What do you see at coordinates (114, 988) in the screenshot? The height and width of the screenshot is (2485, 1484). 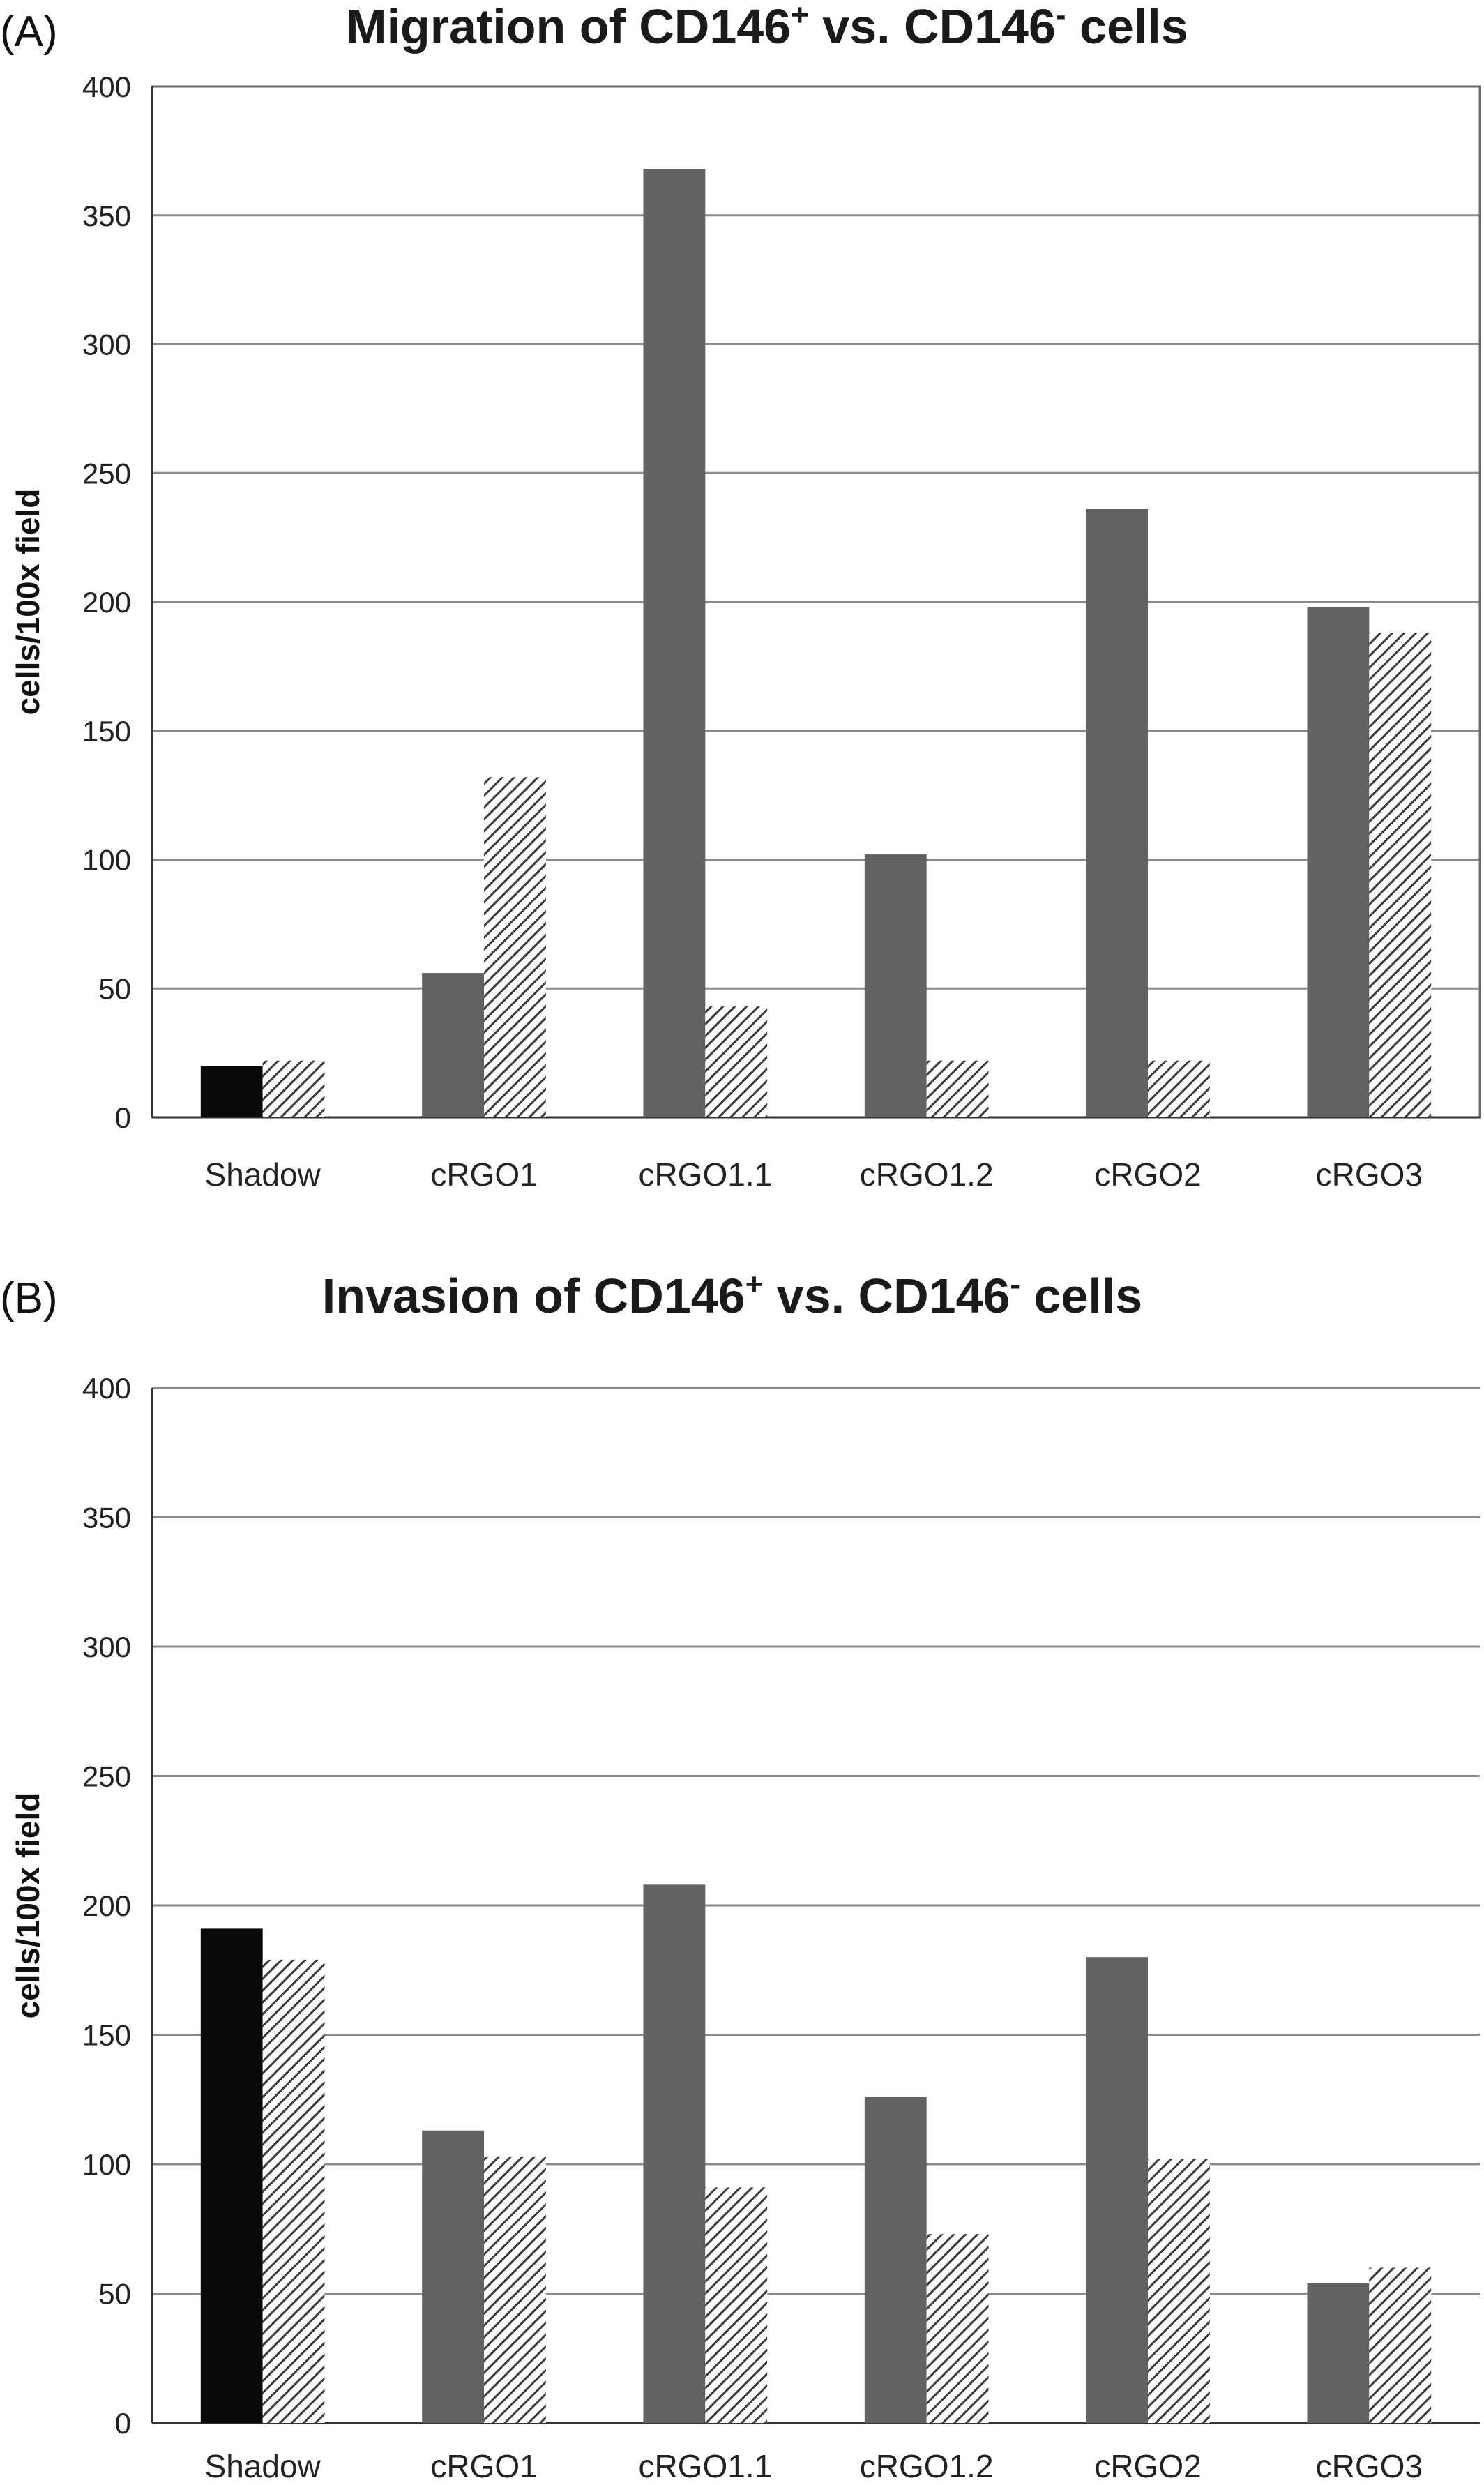 I see `chart-a-y-tick-label: 50` at bounding box center [114, 988].